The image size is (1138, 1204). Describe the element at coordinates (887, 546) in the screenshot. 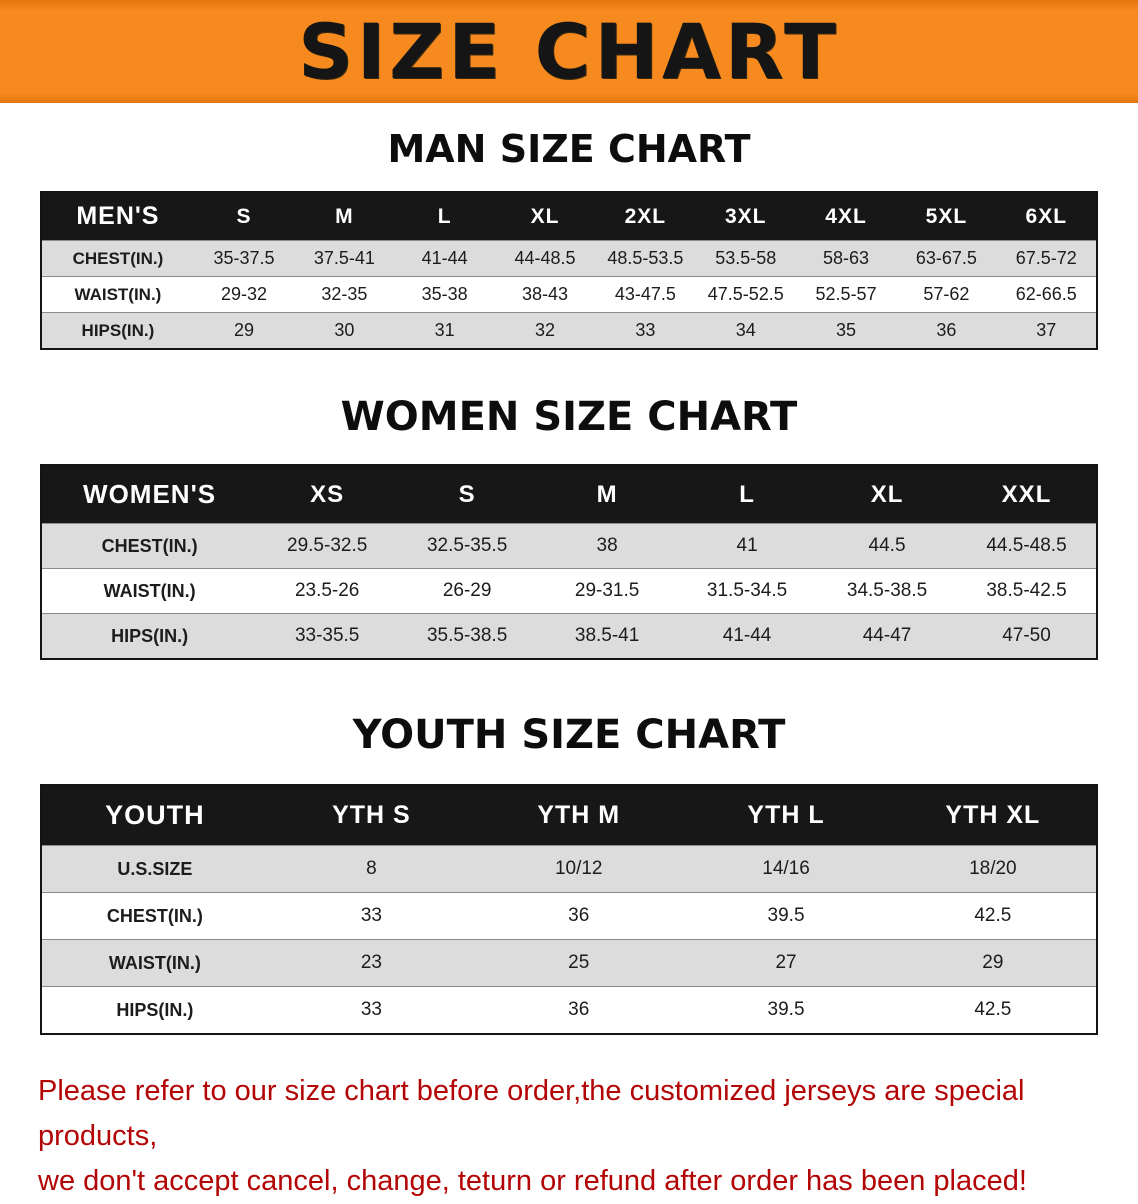

I see `value-cell: 44.5` at that location.